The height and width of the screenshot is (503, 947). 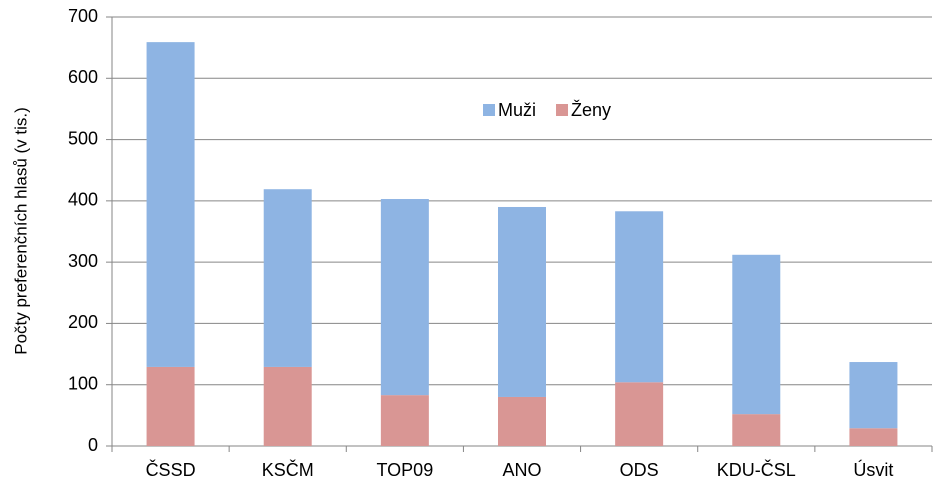 I want to click on x-tick-label: KSČM, so click(x=288, y=469).